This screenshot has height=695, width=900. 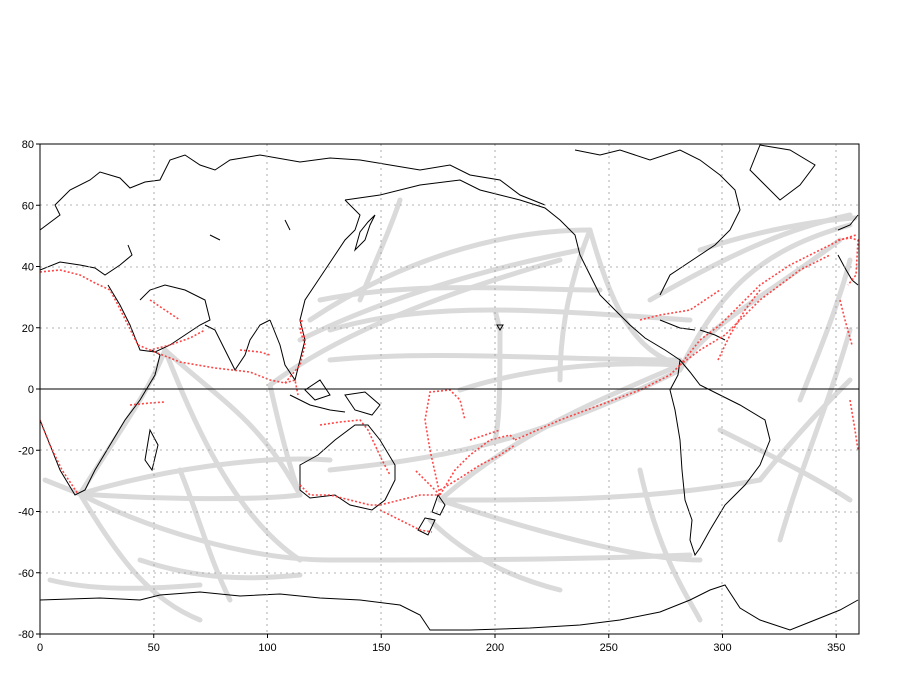 What do you see at coordinates (26, 574) in the screenshot?
I see `y-tick-label: -60` at bounding box center [26, 574].